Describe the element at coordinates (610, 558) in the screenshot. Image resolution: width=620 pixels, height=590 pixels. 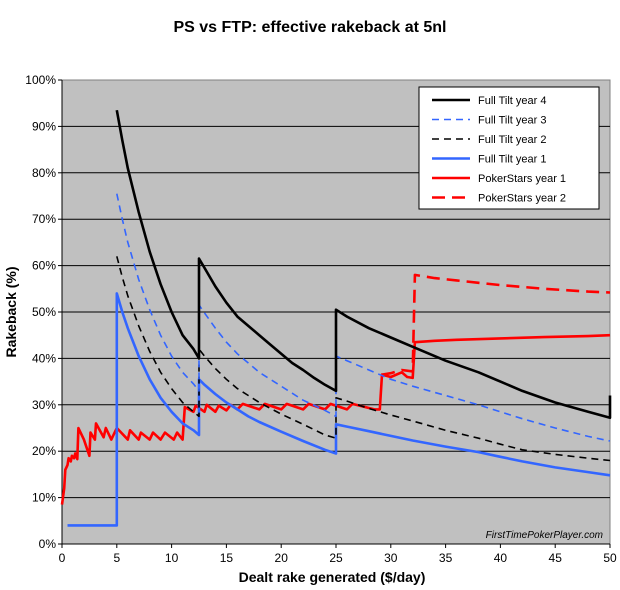
I see `x-tick-label: 50` at that location.